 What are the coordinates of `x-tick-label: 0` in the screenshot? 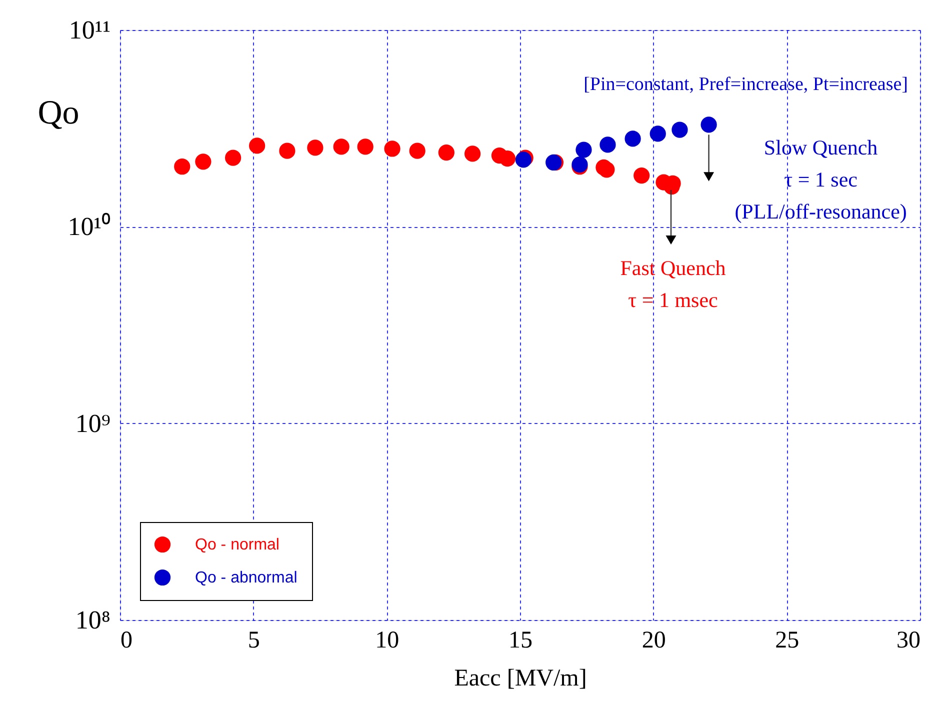 It's located at (126, 641).